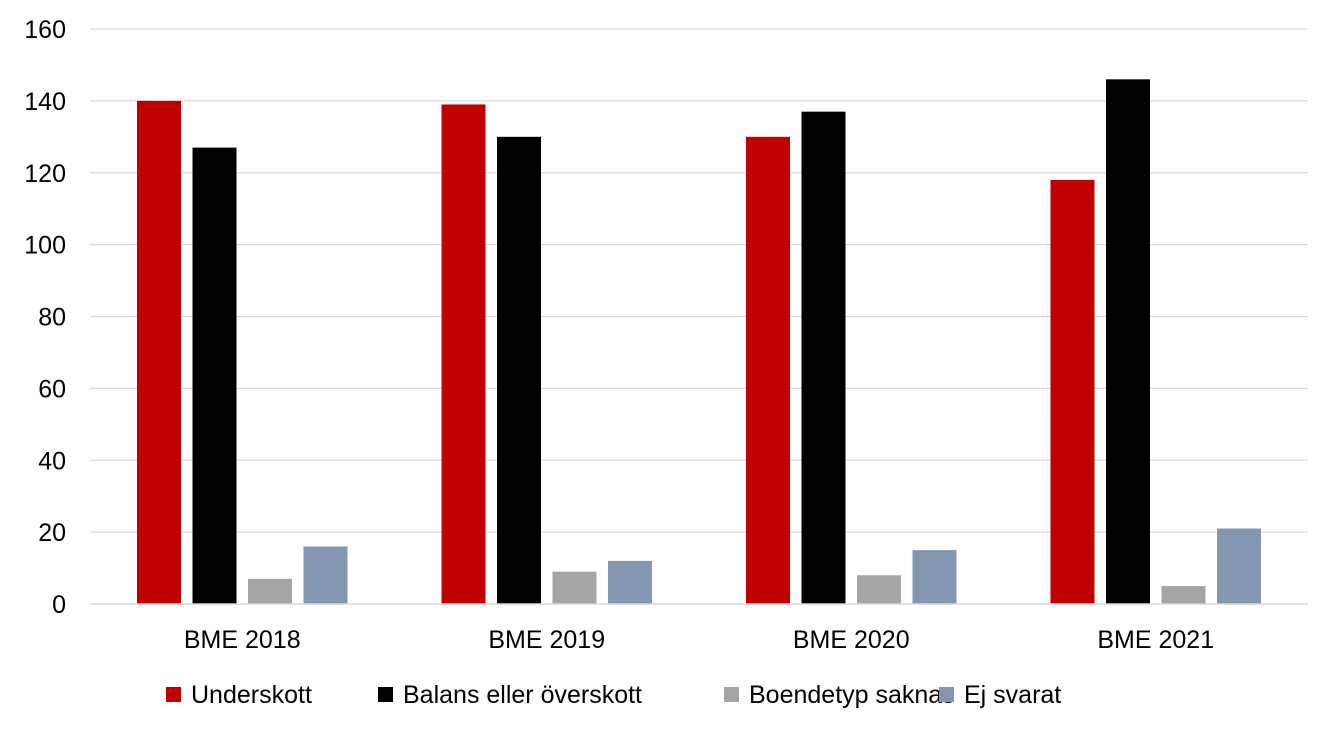 The image size is (1336, 740). What do you see at coordinates (699, 628) in the screenshot?
I see `x-axis: BME 2018 BME 2019 BME 2020 BME 2021` at bounding box center [699, 628].